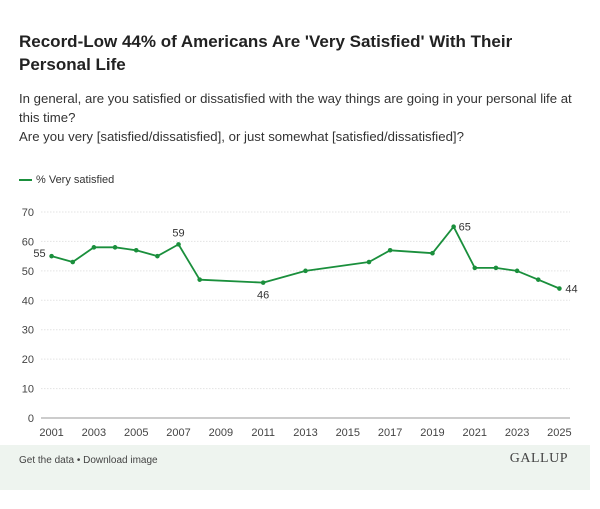 The height and width of the screenshot is (509, 600). Describe the element at coordinates (559, 433) in the screenshot. I see `x-tick-label: 2025` at that location.